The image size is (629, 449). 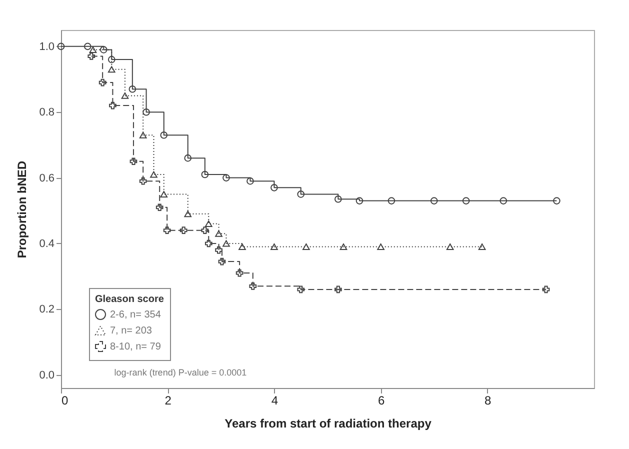 I want to click on y-tick-label: 1.0, so click(x=46, y=46).